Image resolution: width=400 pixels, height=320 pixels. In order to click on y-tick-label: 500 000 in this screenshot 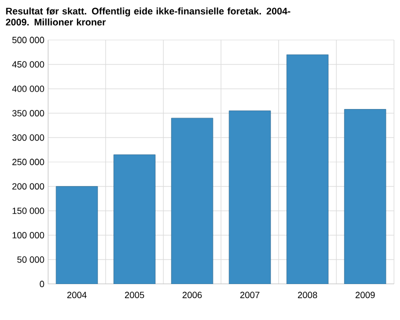, I will do `click(28, 40)`.